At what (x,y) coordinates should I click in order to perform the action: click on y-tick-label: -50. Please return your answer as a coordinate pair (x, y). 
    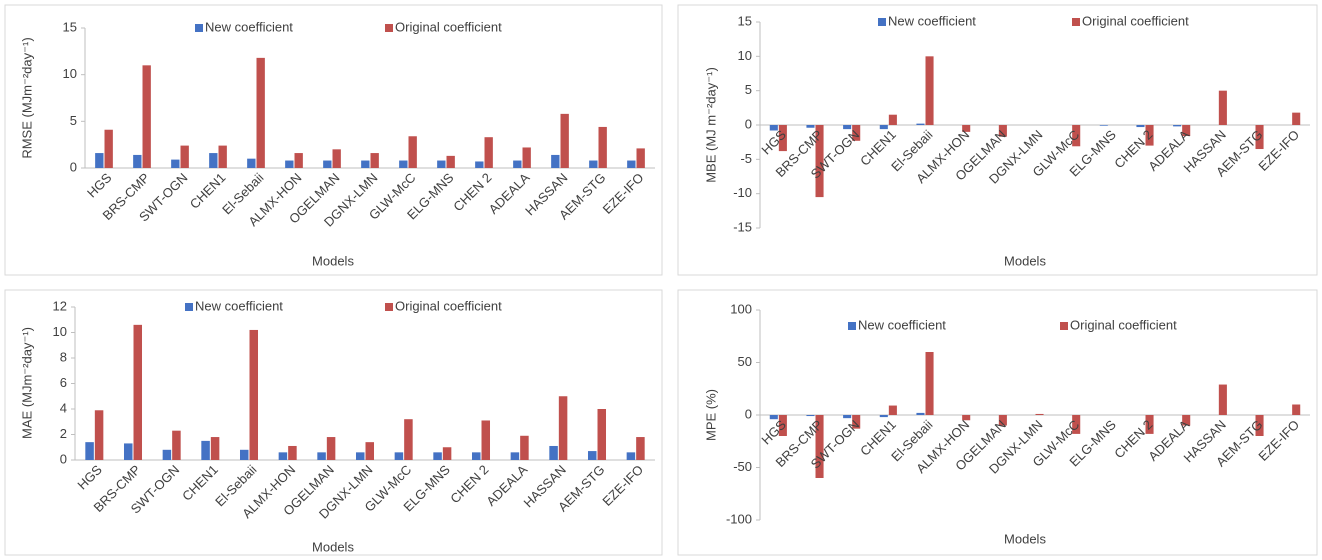
    Looking at the image, I should click on (742, 466).